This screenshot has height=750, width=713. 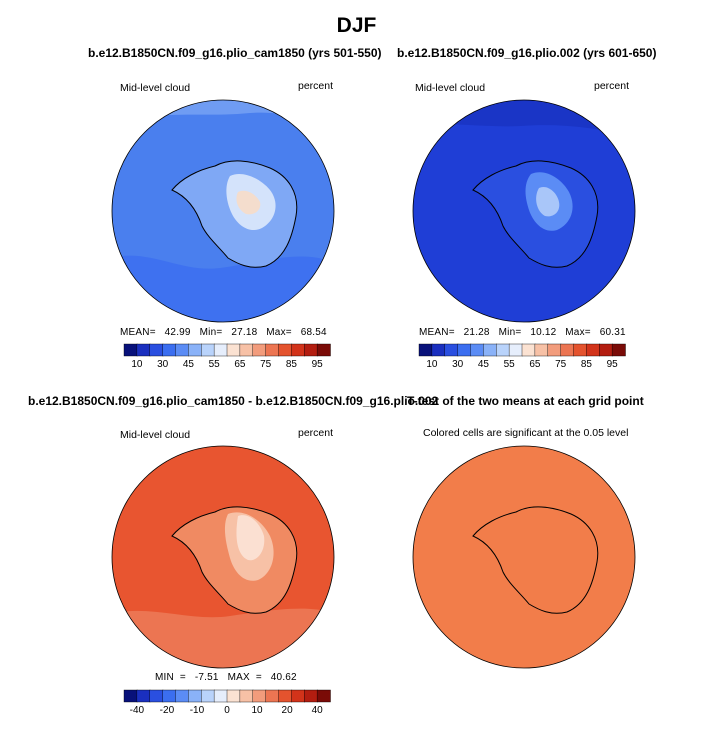 I want to click on cloud-band-south, so click(x=223, y=638).